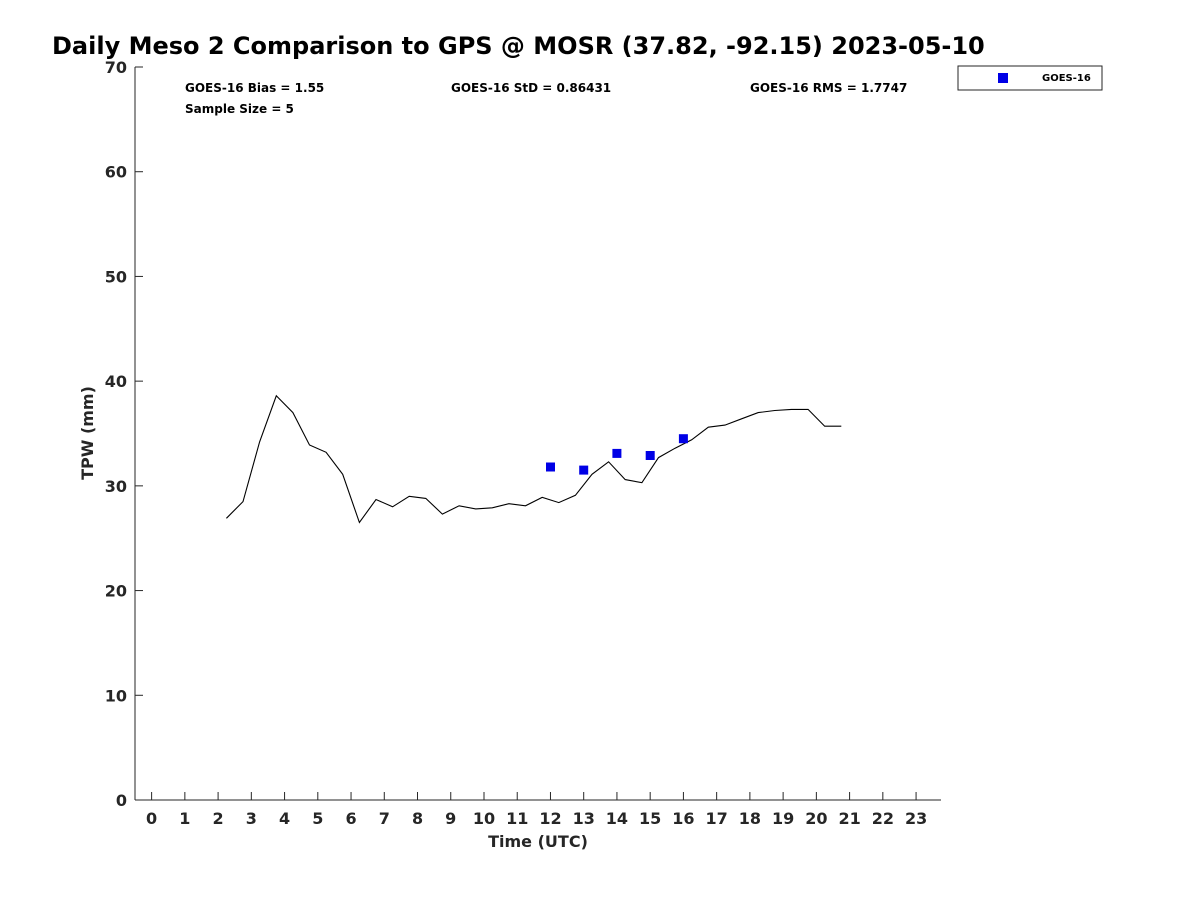 This screenshot has width=1200, height=900. I want to click on x-tick-label: 2, so click(218, 818).